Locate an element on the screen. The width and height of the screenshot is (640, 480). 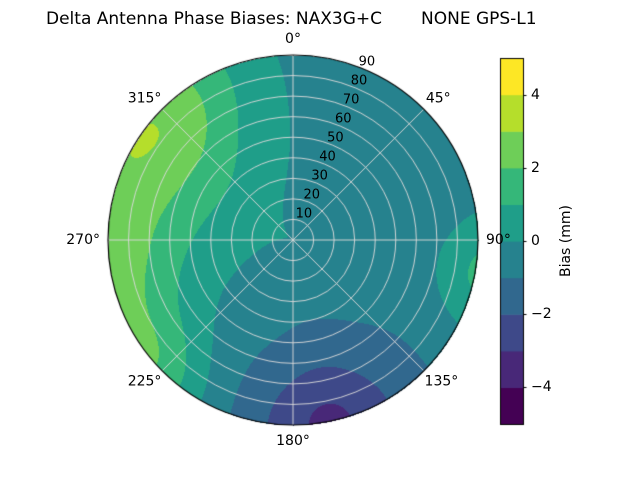
chart-title-left: Delta Antenna Phase Biases: NAX3G+C is located at coordinates (214, 19).